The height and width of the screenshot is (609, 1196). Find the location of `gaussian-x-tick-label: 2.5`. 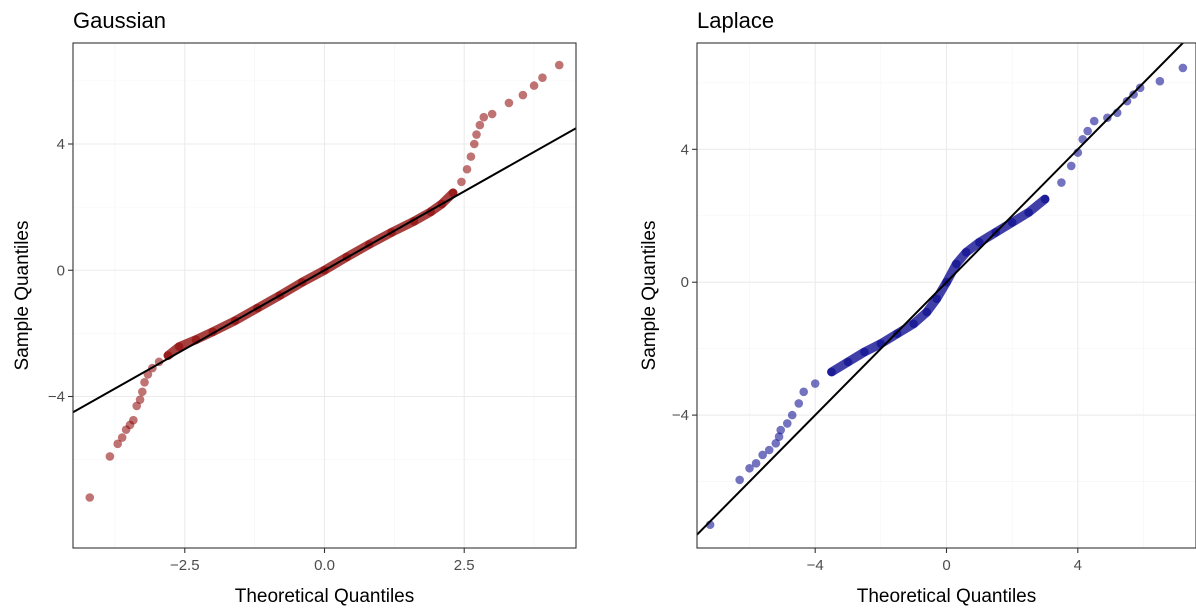

gaussian-x-tick-label: 2.5 is located at coordinates (464, 565).